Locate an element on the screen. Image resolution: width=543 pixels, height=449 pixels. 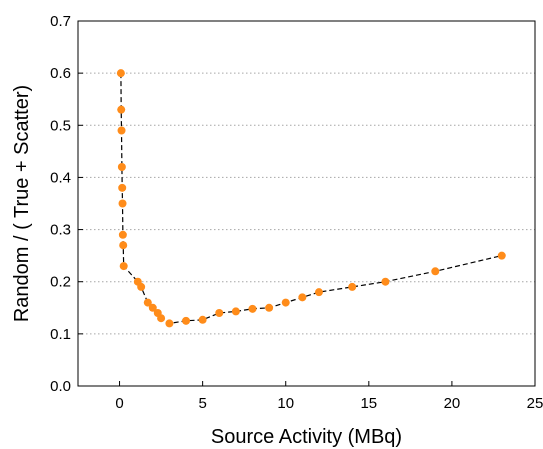
y-axis-title: Random / ( True + Scatter) is located at coordinates (22, 203).